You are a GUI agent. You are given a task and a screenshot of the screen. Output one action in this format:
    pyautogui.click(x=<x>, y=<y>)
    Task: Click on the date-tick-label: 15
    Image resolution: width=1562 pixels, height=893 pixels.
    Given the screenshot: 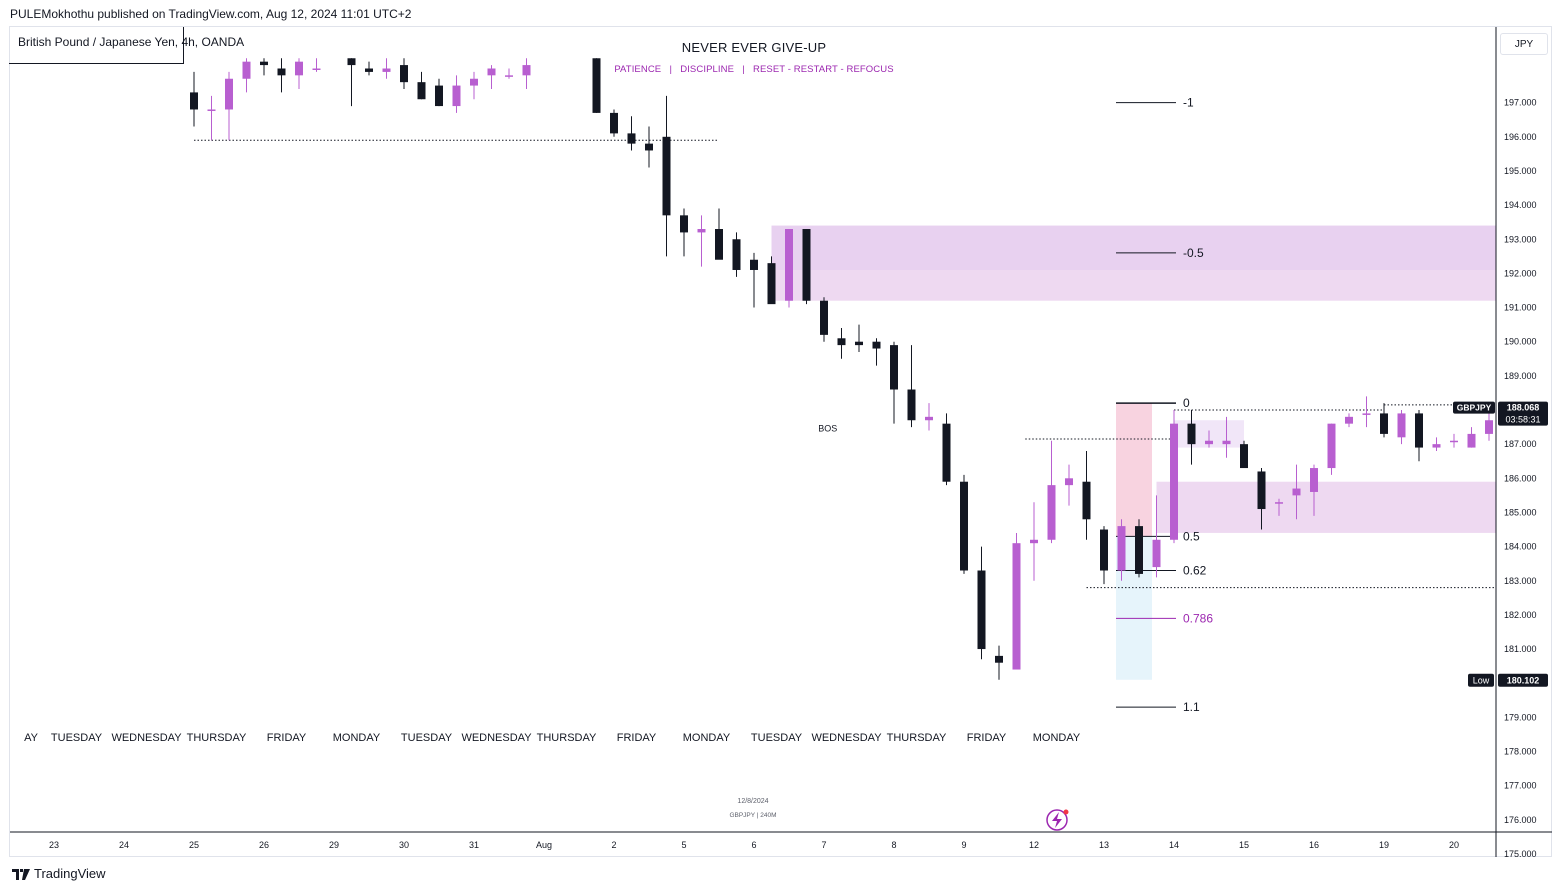 What is the action you would take?
    pyautogui.click(x=1244, y=845)
    